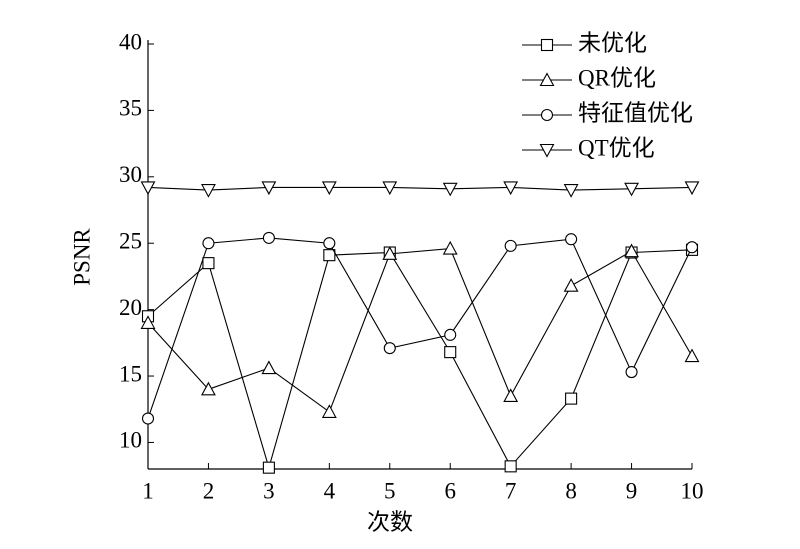  What do you see at coordinates (130, 307) in the screenshot?
I see `y-tick-label: 20` at bounding box center [130, 307].